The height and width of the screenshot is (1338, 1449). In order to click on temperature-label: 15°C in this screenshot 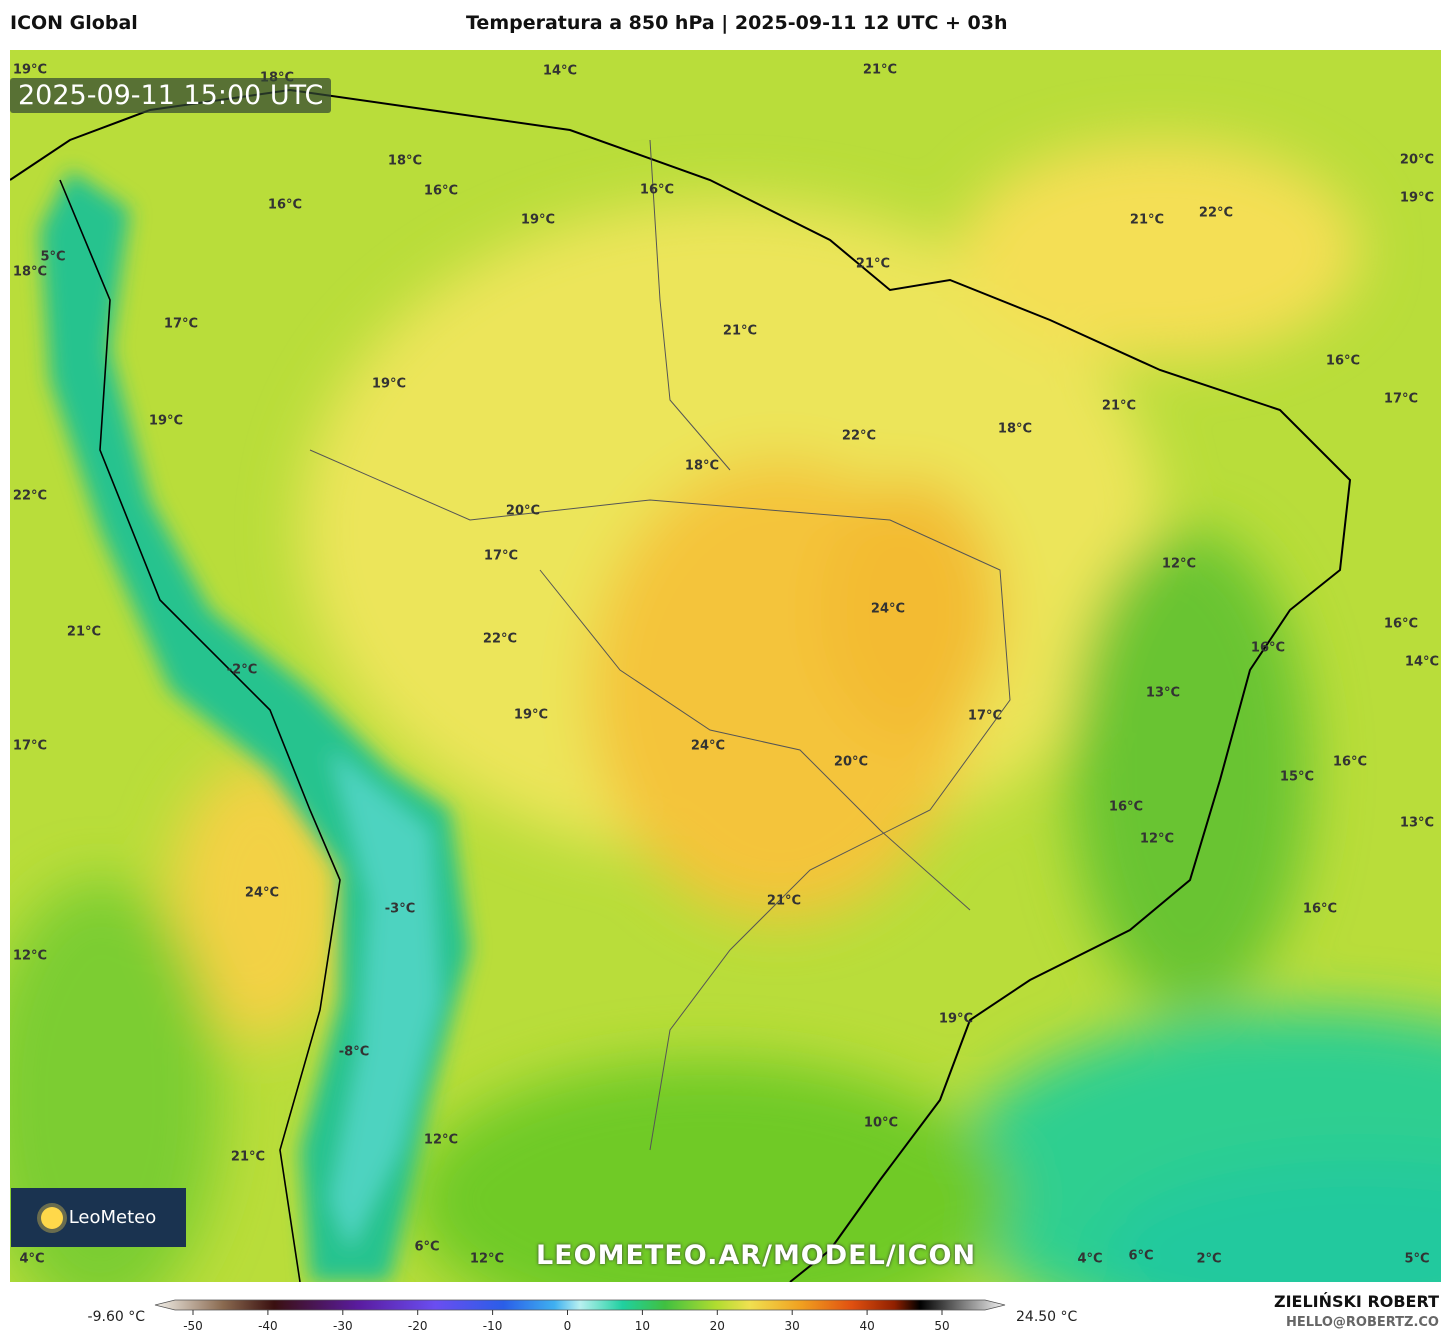, I will do `click(1297, 777)`.